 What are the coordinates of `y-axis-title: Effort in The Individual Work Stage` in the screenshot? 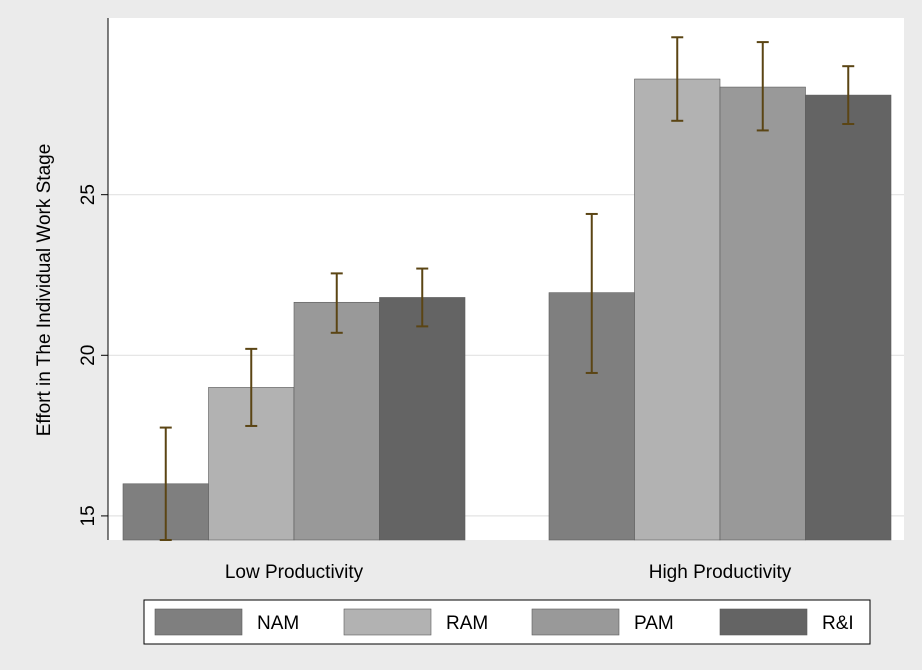 It's located at (44, 290).